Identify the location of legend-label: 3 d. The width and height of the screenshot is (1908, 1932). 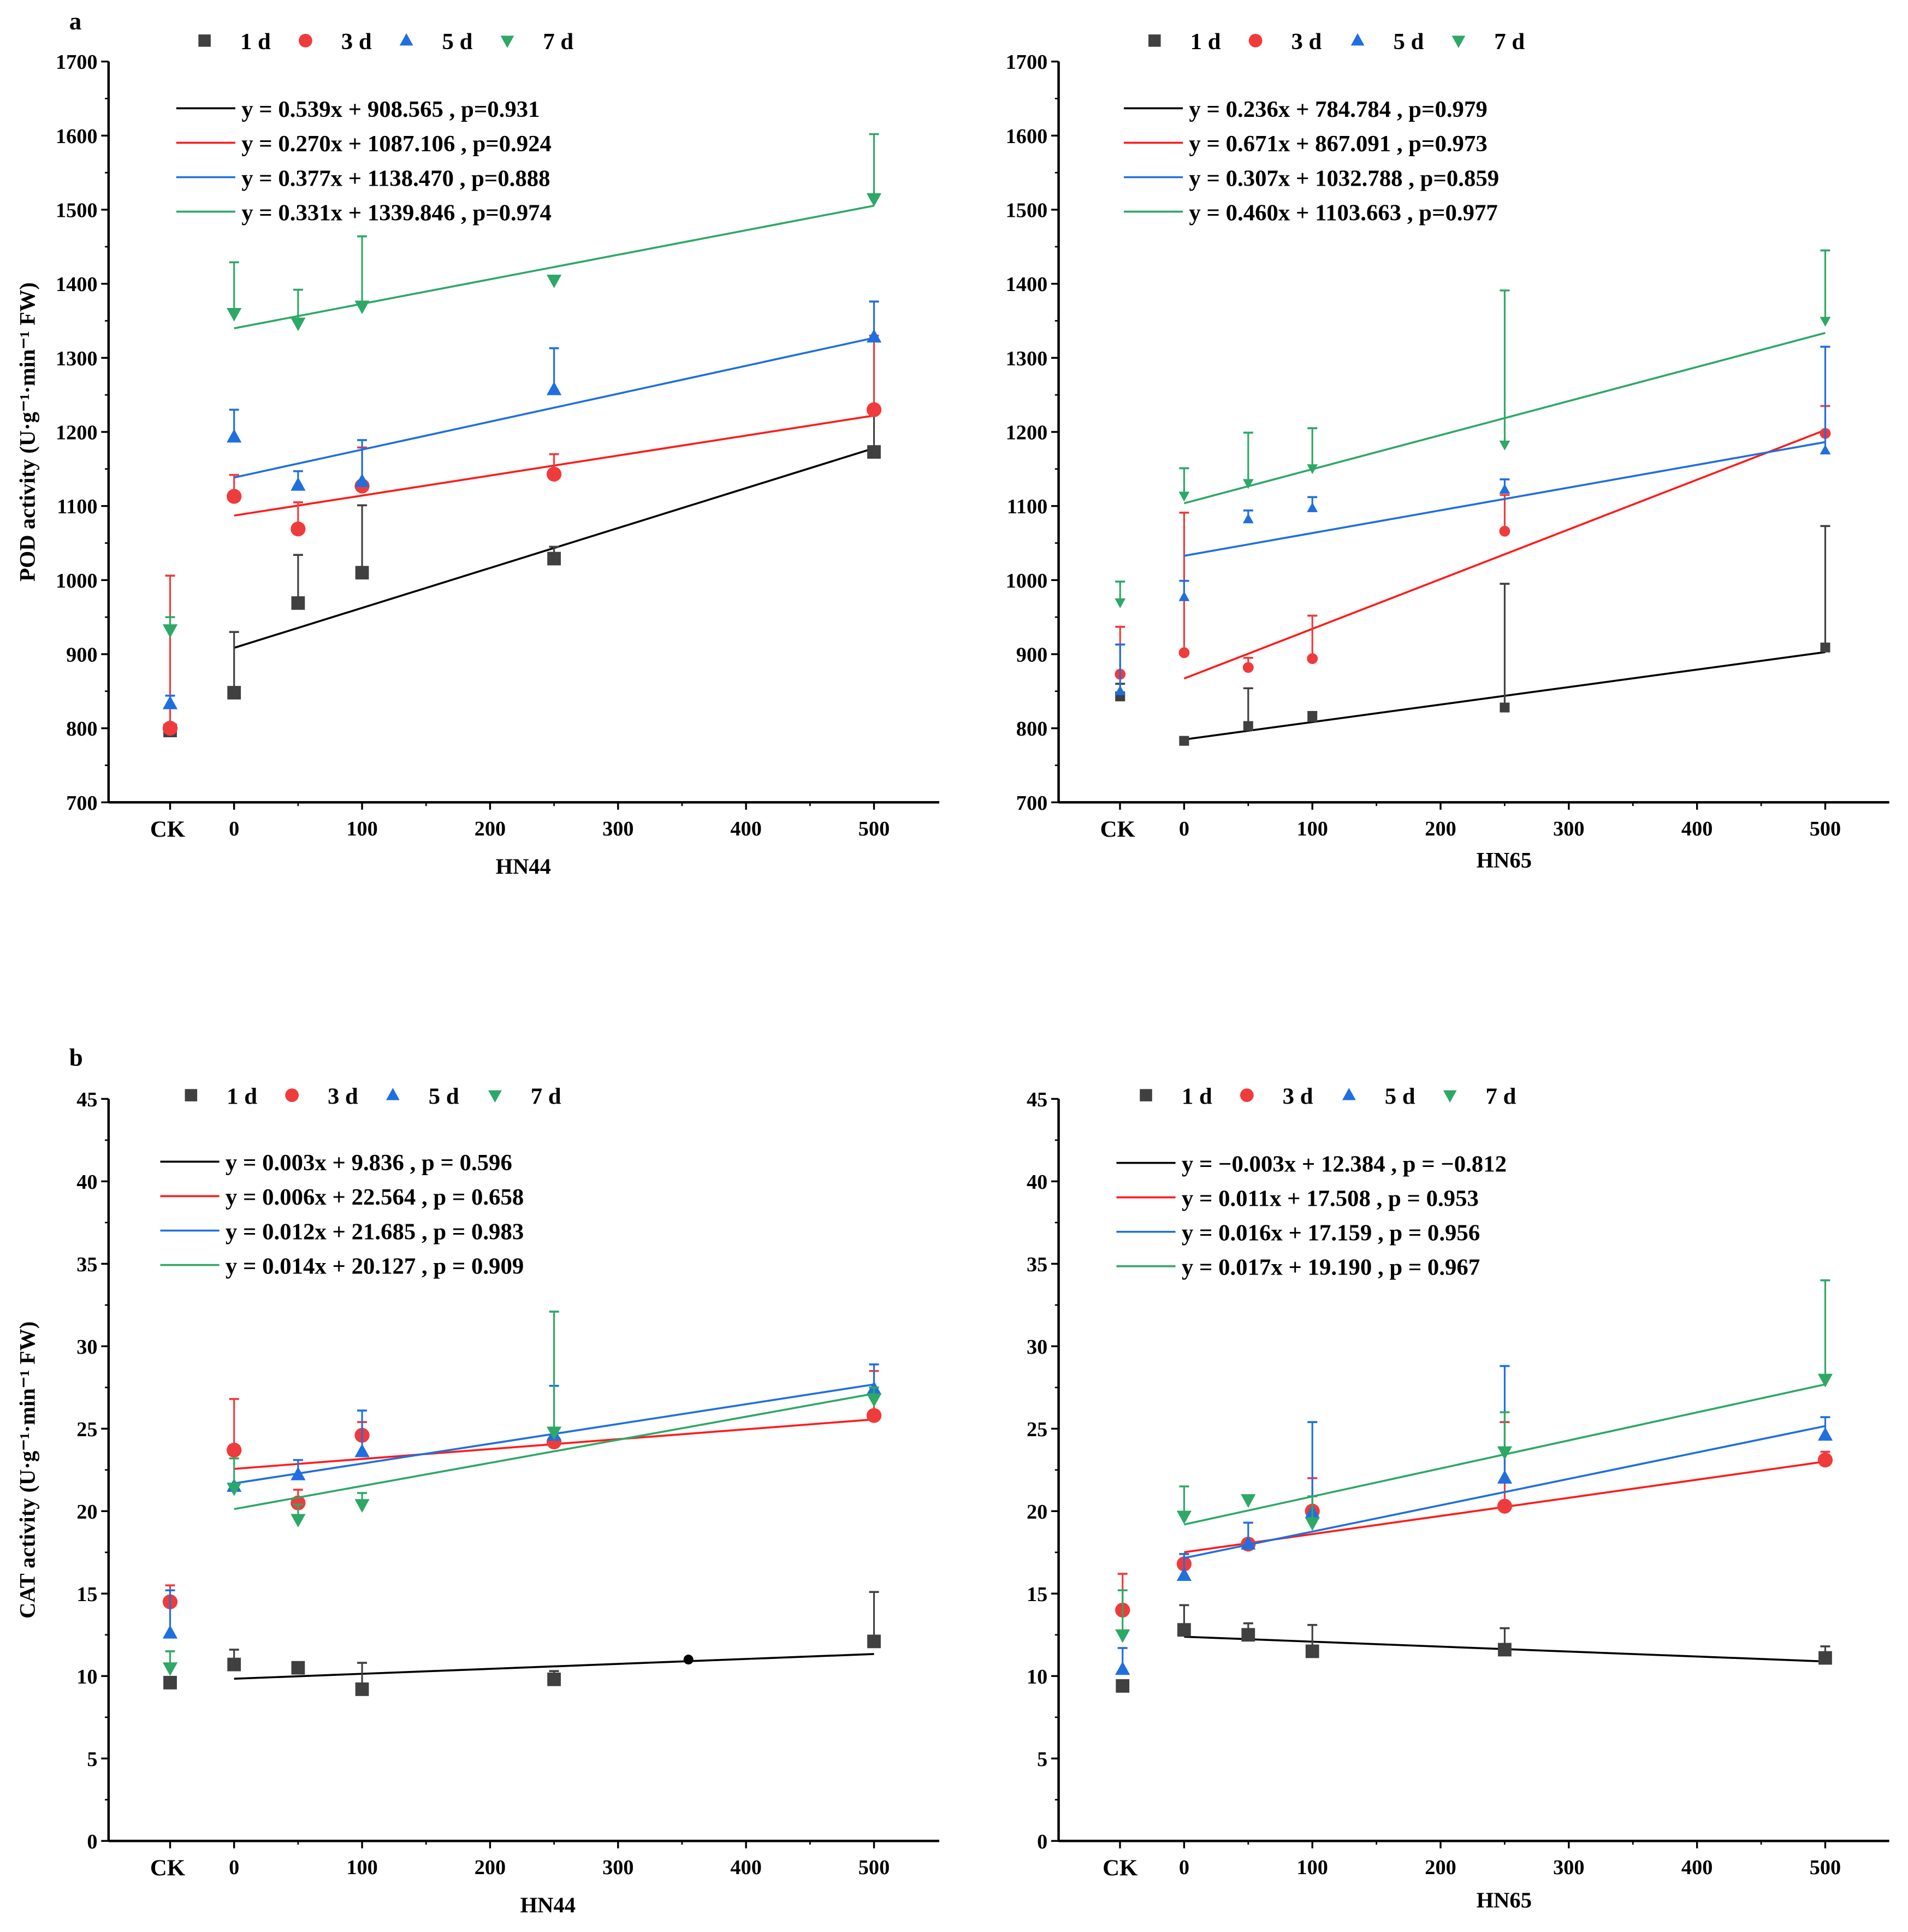
(1298, 1096).